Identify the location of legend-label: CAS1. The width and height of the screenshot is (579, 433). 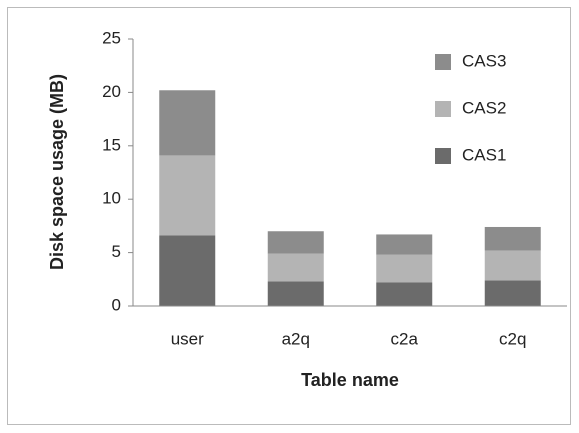
(484, 154).